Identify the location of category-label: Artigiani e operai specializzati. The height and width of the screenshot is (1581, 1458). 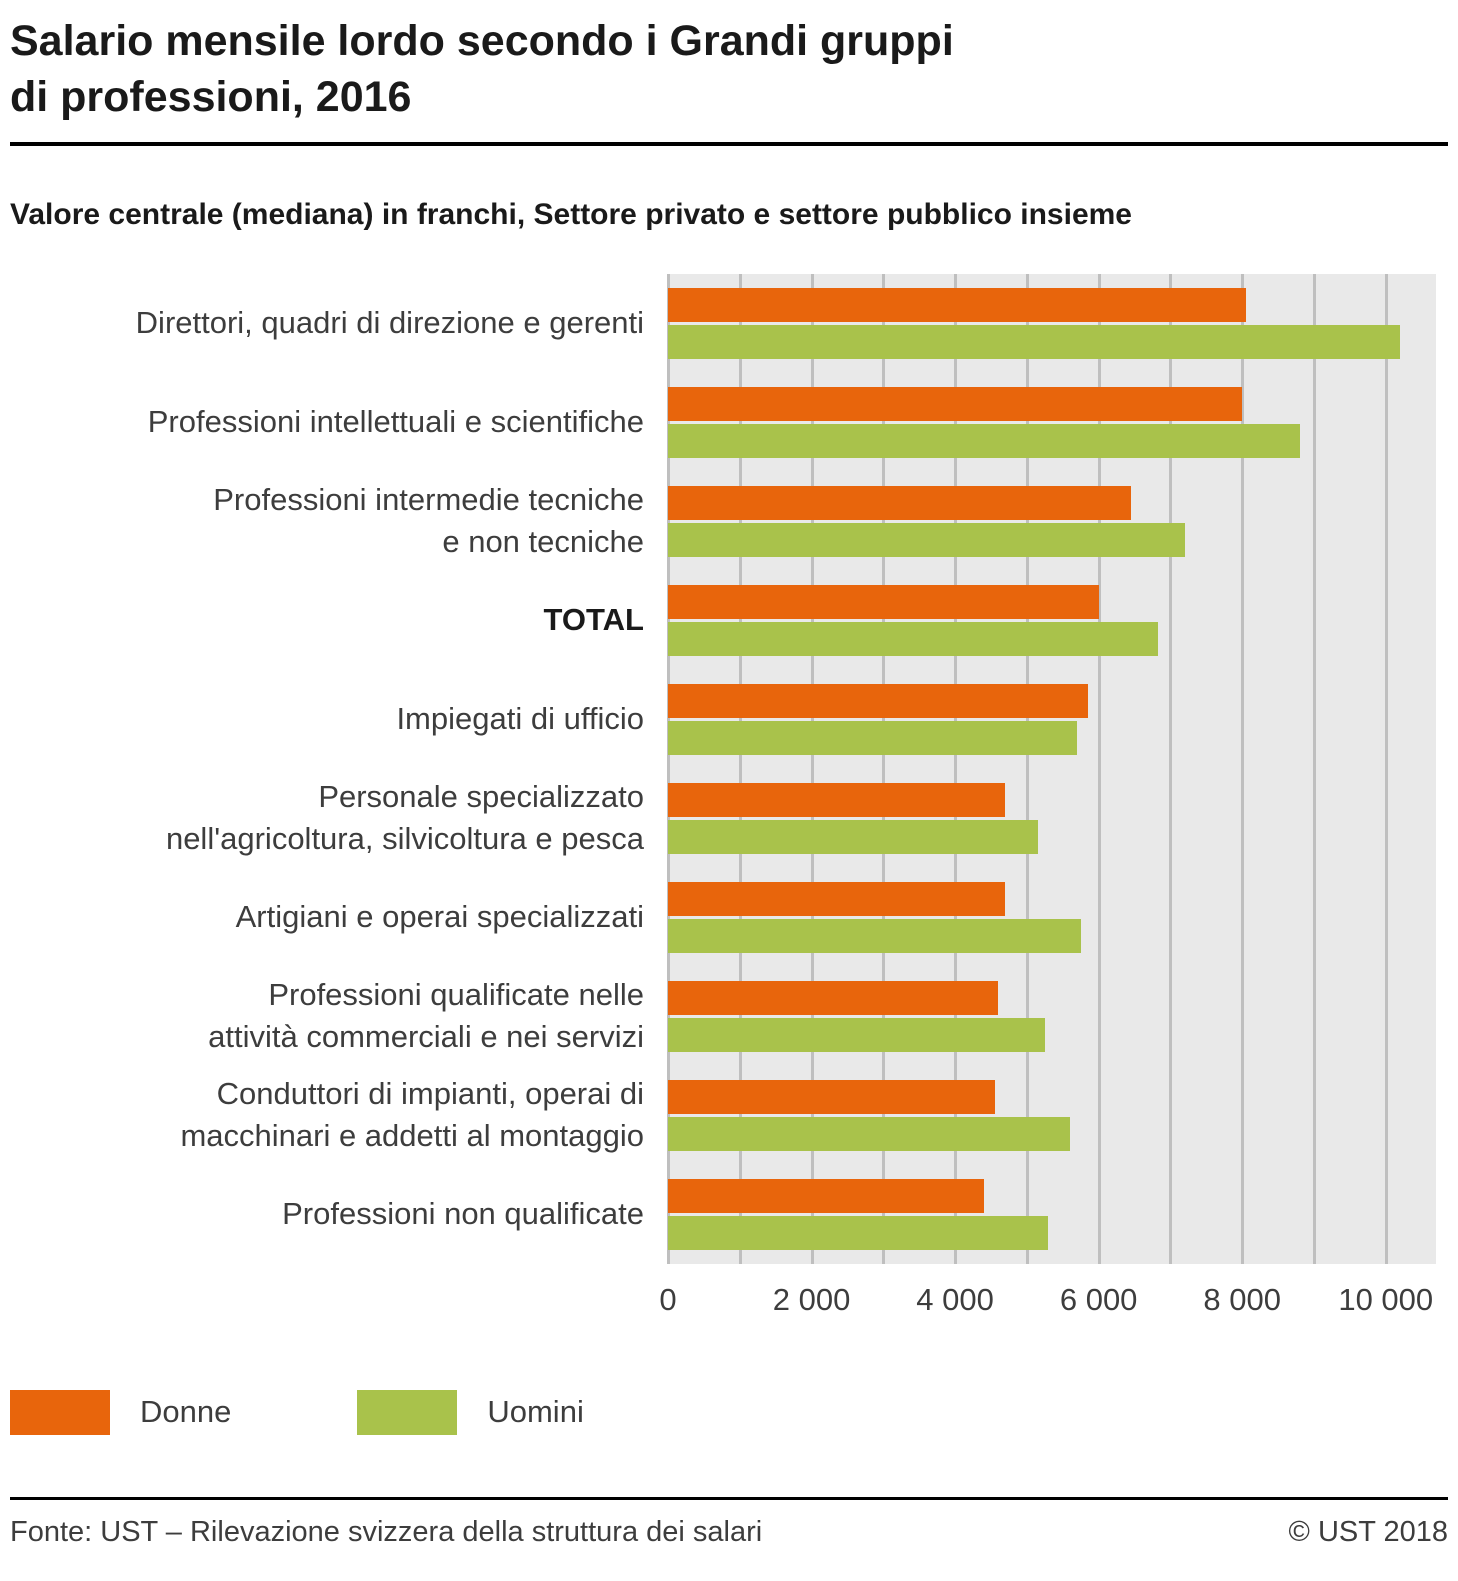
(439, 917).